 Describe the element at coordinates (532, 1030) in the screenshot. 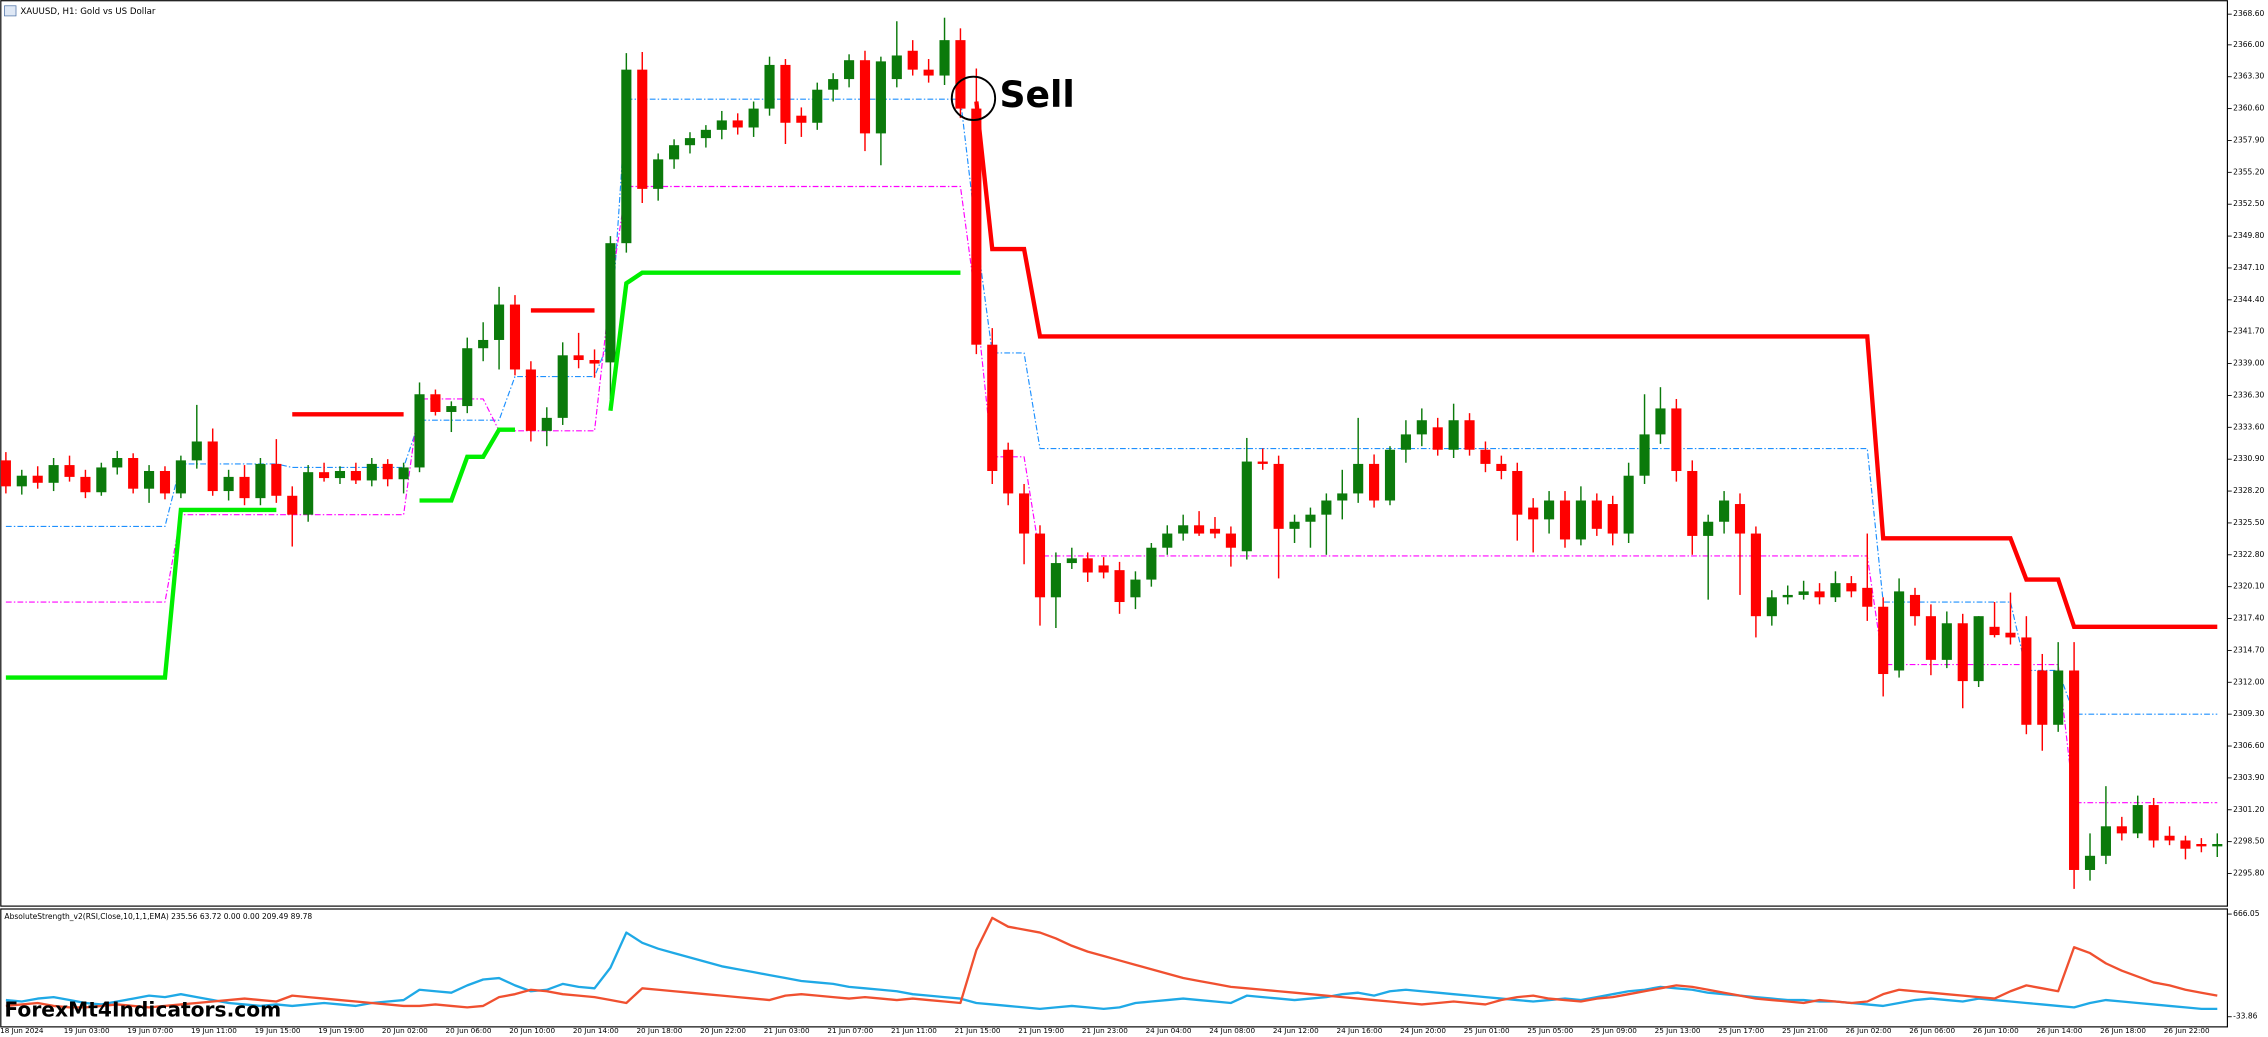

I see `x-tick-label: 20 Jun 10:00` at that location.